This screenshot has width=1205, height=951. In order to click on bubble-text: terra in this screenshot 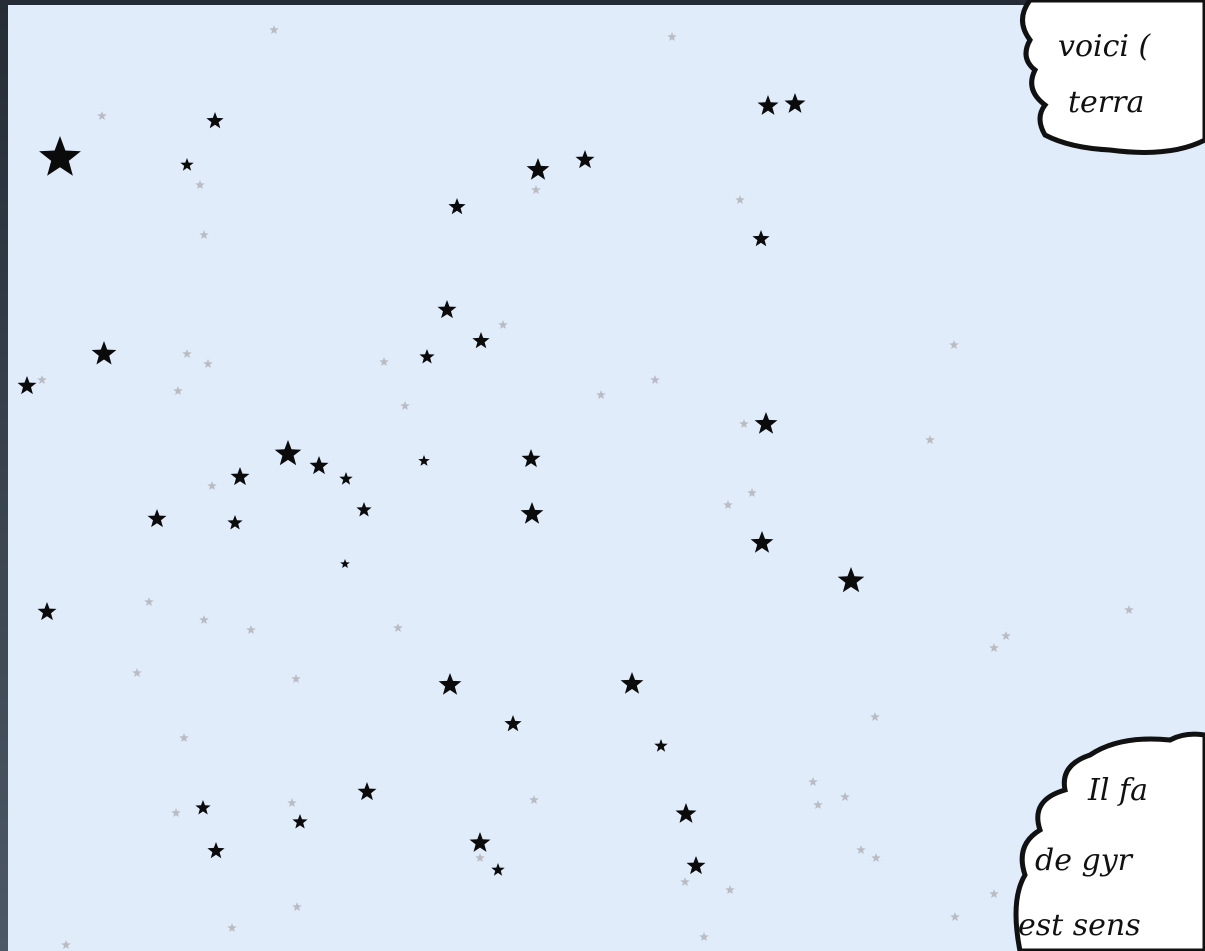, I will do `click(1106, 102)`.